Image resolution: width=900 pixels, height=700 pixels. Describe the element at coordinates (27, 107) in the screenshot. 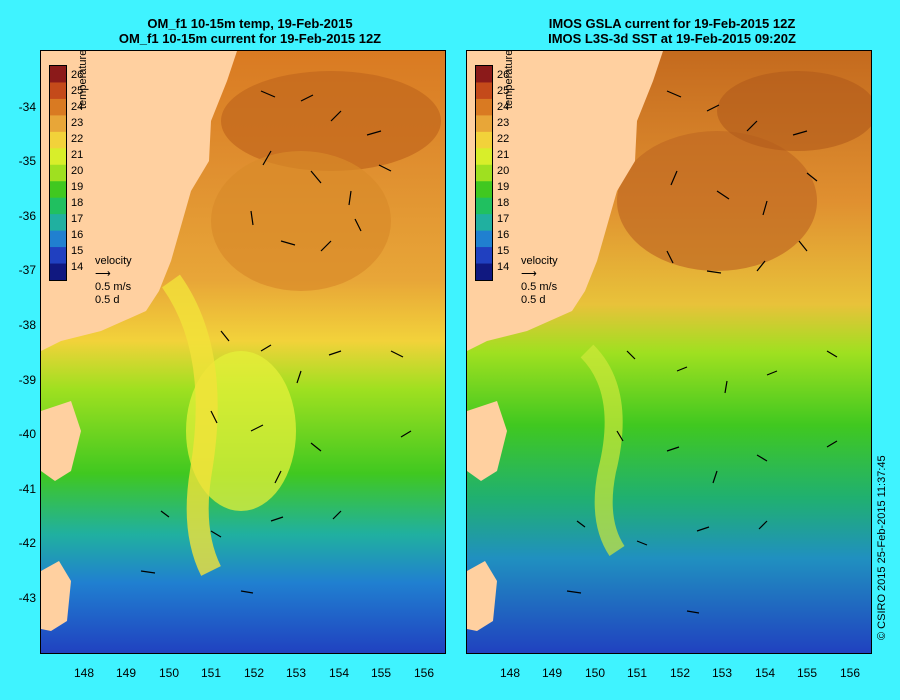

I see `lat-label: -34` at that location.